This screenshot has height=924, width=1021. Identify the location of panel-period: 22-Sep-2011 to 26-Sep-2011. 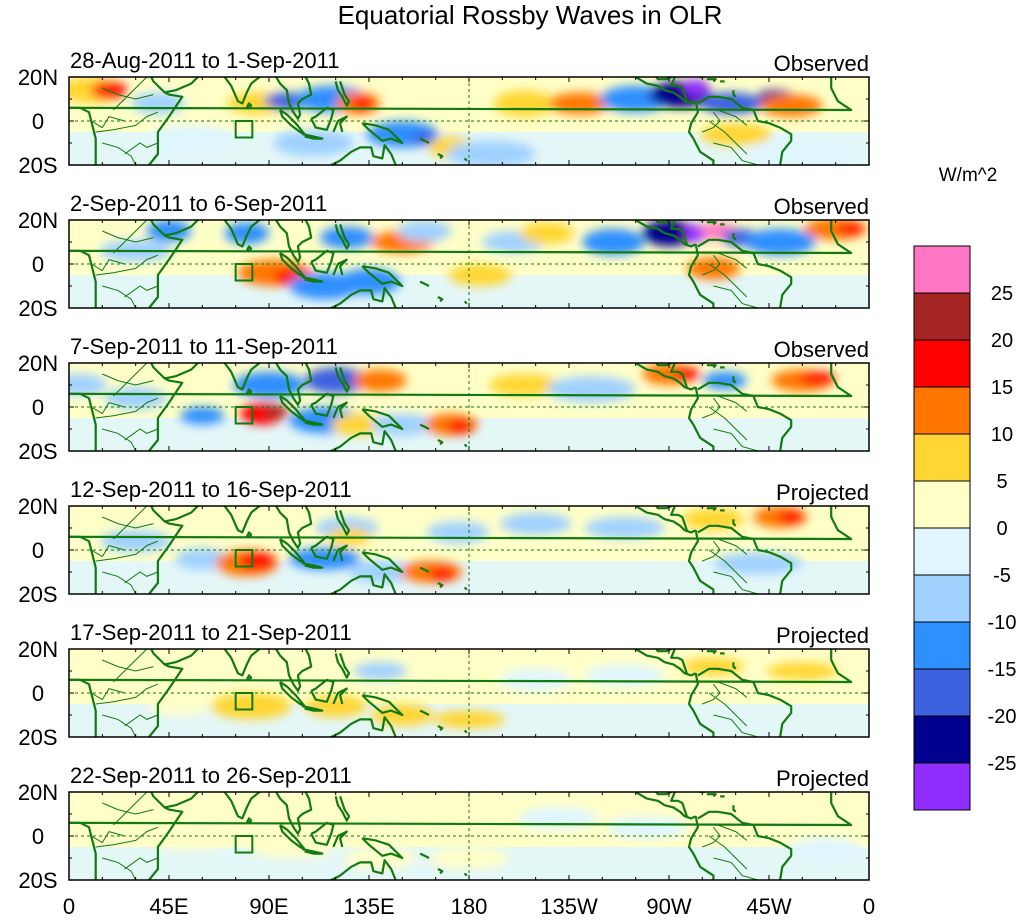
(211, 775).